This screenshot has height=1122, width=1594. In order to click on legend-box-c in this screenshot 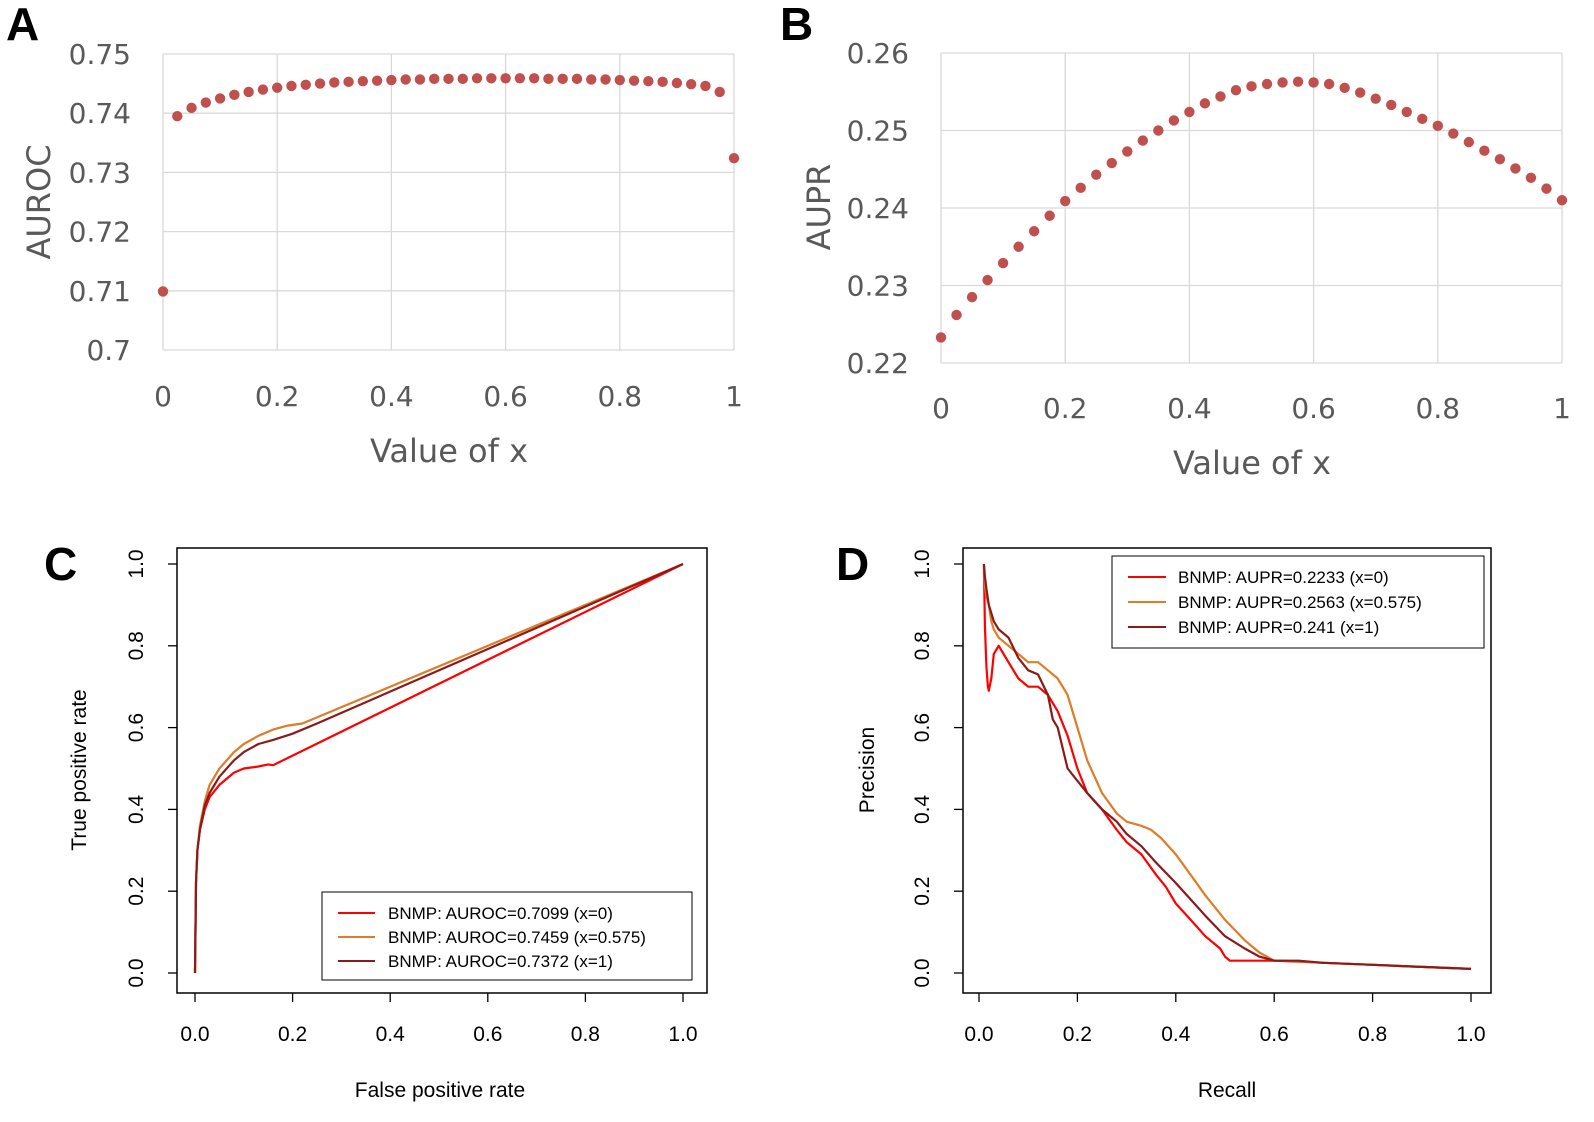, I will do `click(507, 936)`.